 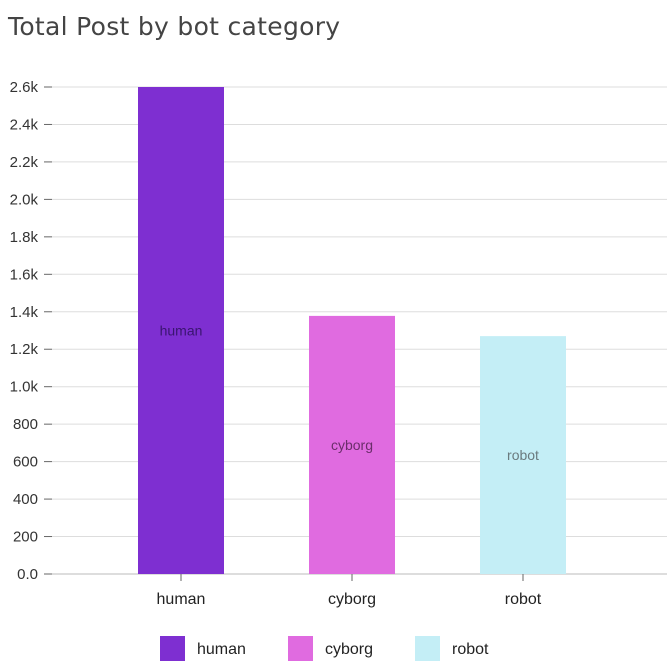 I want to click on y-tick-label: 200, so click(x=25, y=537).